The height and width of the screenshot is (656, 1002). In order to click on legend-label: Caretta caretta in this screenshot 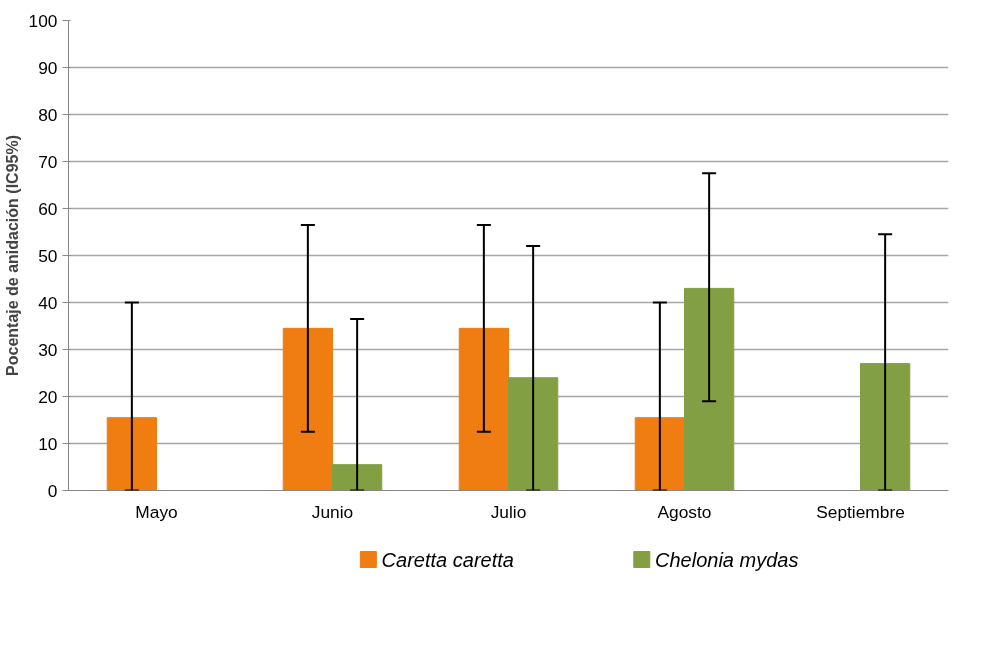, I will do `click(447, 559)`.